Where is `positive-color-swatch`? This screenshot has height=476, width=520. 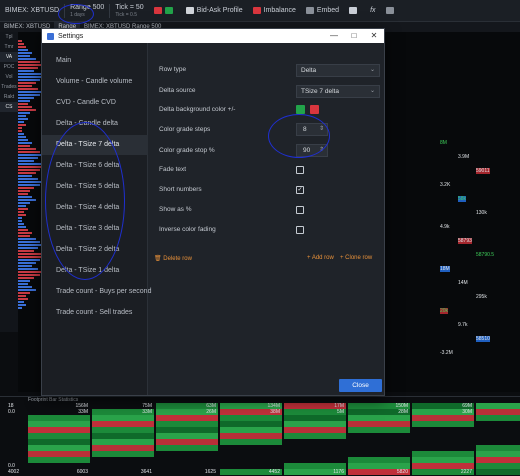
positive-color-swatch is located at coordinates (300, 109).